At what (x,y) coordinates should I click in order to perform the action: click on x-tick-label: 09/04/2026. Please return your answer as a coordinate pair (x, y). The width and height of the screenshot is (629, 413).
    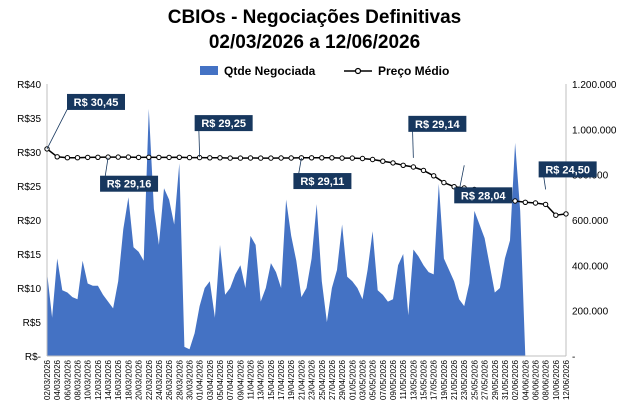
    Looking at the image, I should click on (240, 379).